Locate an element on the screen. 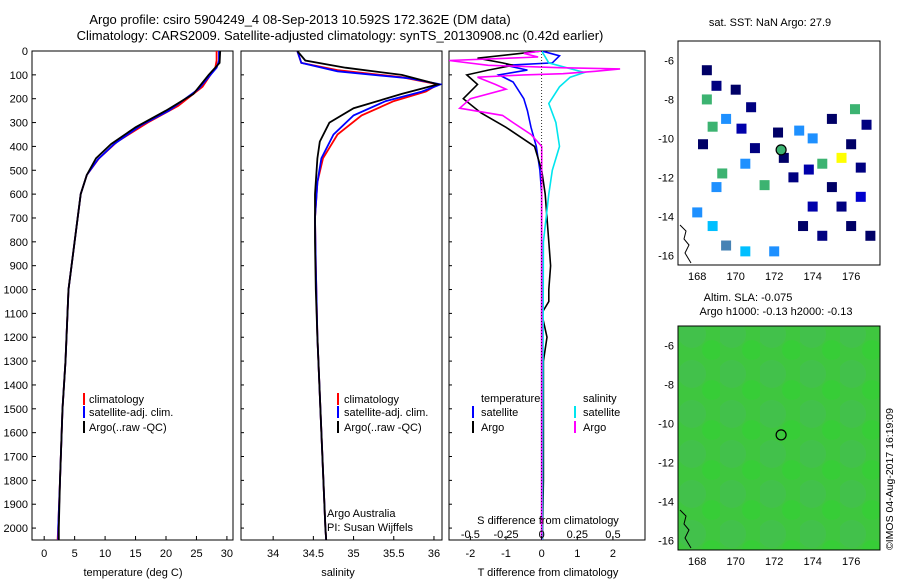 The width and height of the screenshot is (900, 580). ytick-label-2: 200 is located at coordinates (19, 100).